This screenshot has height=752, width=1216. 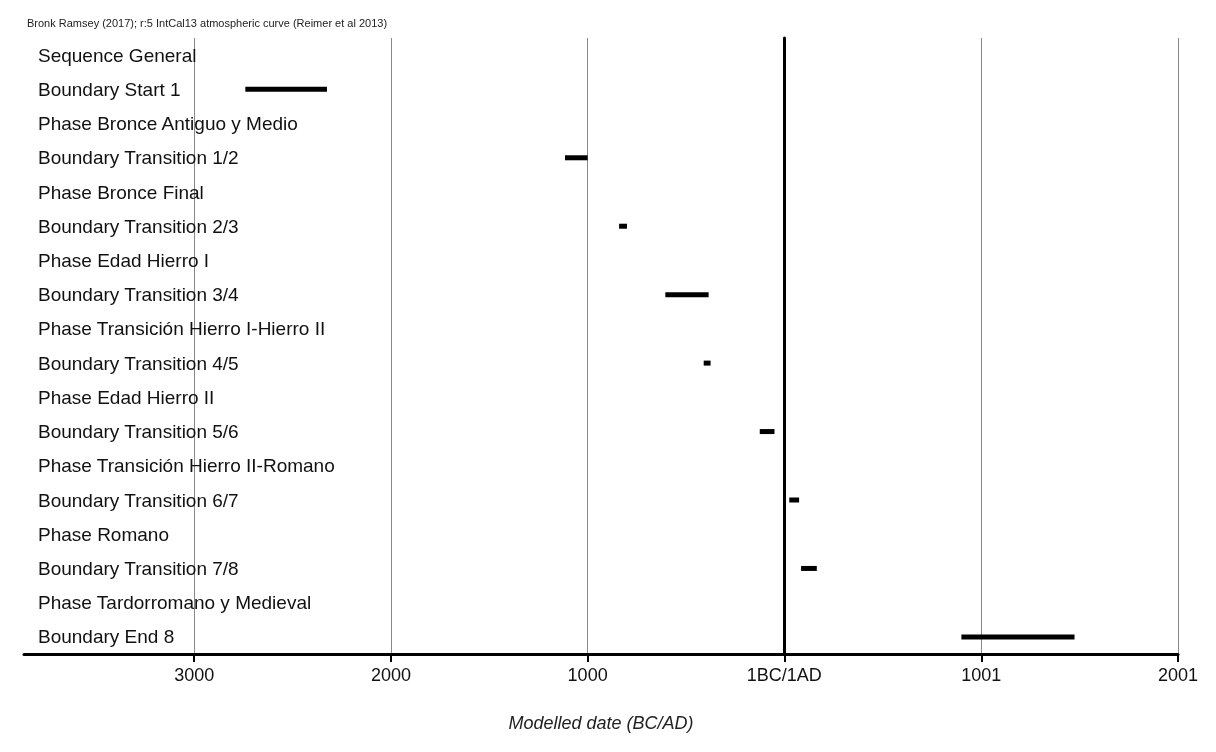 I want to click on x-tick-label: 1BC/1AD, so click(x=784, y=675).